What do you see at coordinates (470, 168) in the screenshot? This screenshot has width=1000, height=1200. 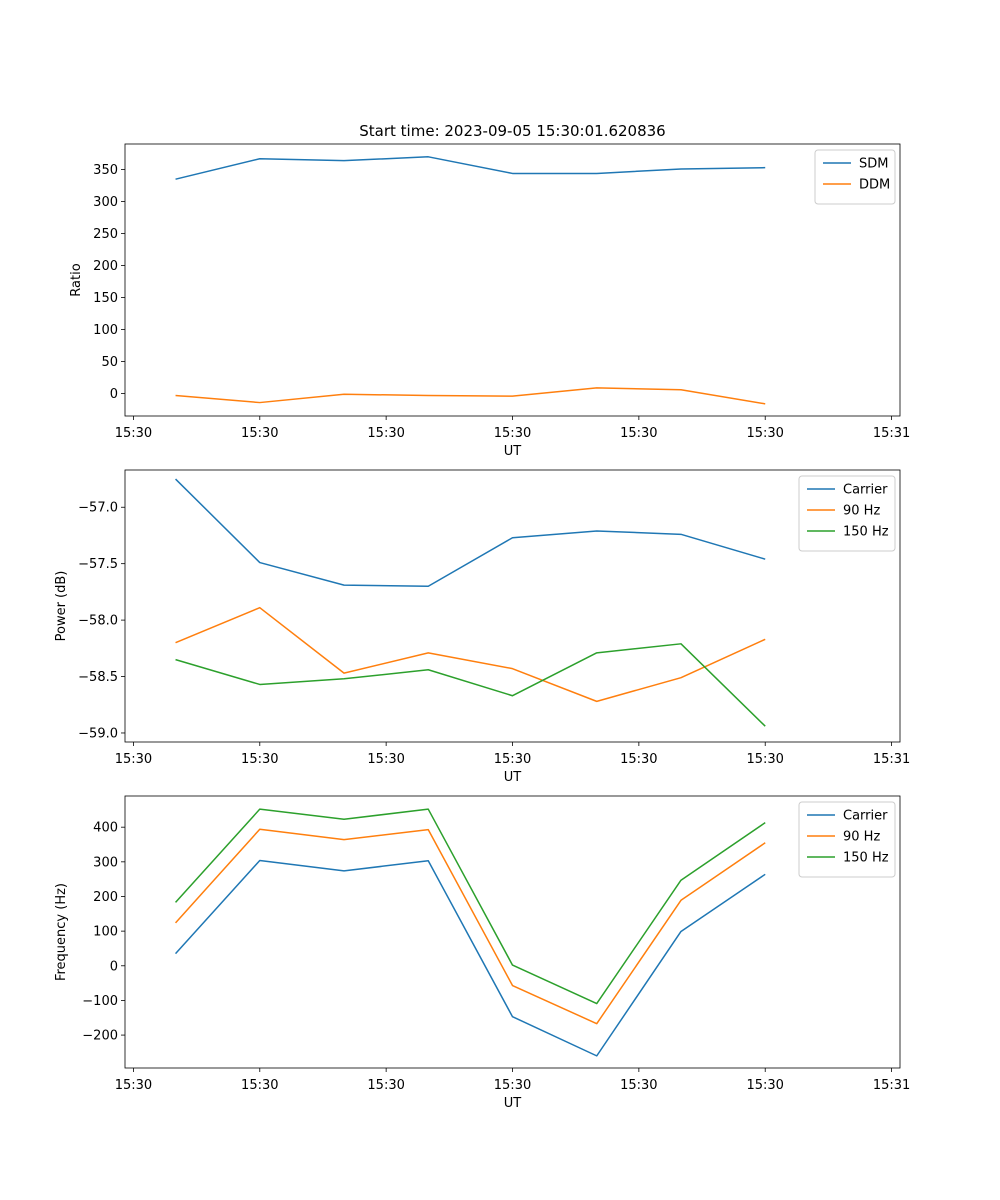 I see `series-line-sdm` at bounding box center [470, 168].